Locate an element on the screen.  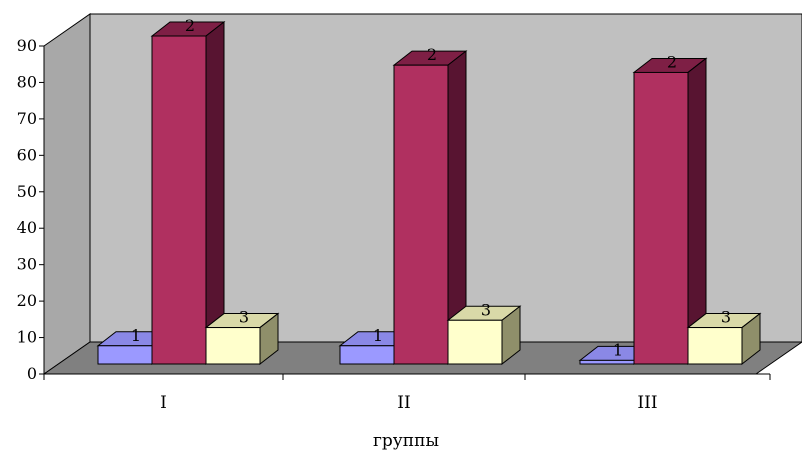
x-axis-title: группы is located at coordinates (406, 441).